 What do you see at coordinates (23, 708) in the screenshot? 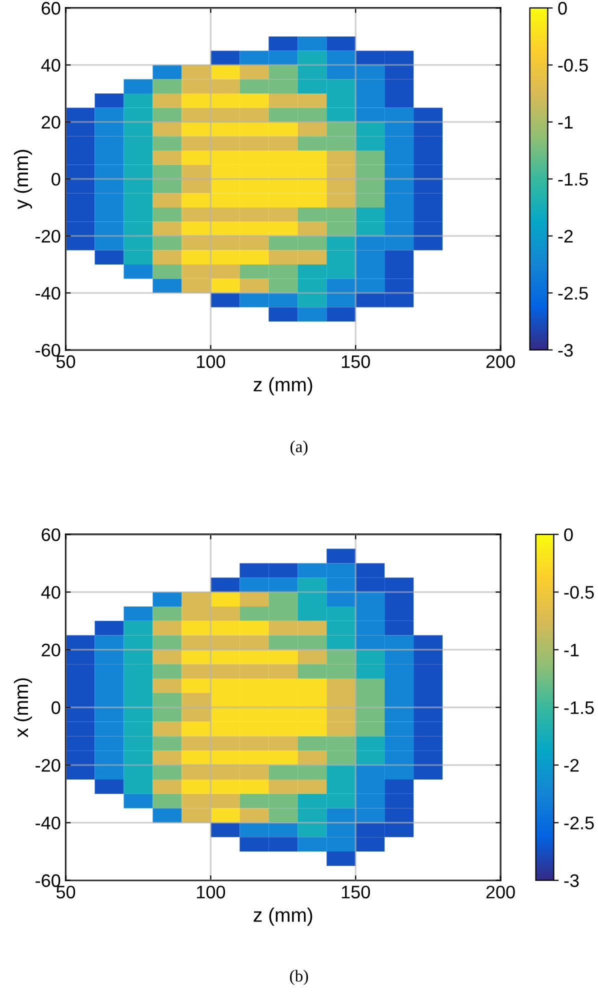
I see `y-axis-title: x (mm)` at bounding box center [23, 708].